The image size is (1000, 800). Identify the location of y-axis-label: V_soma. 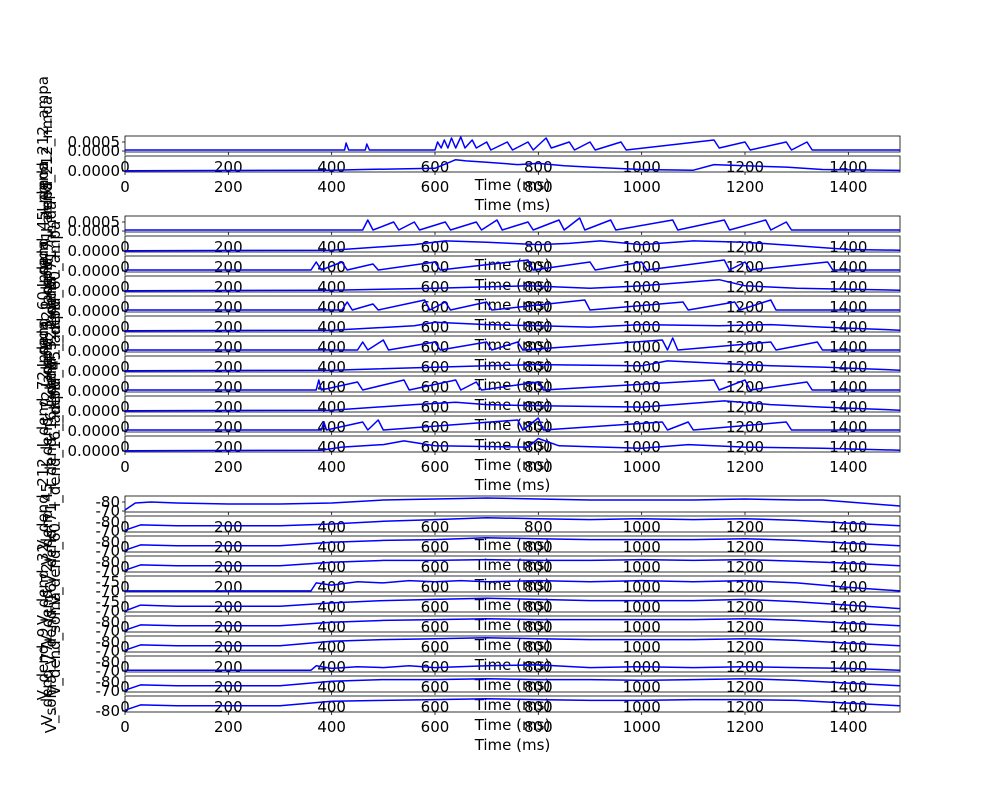
(51, 704).